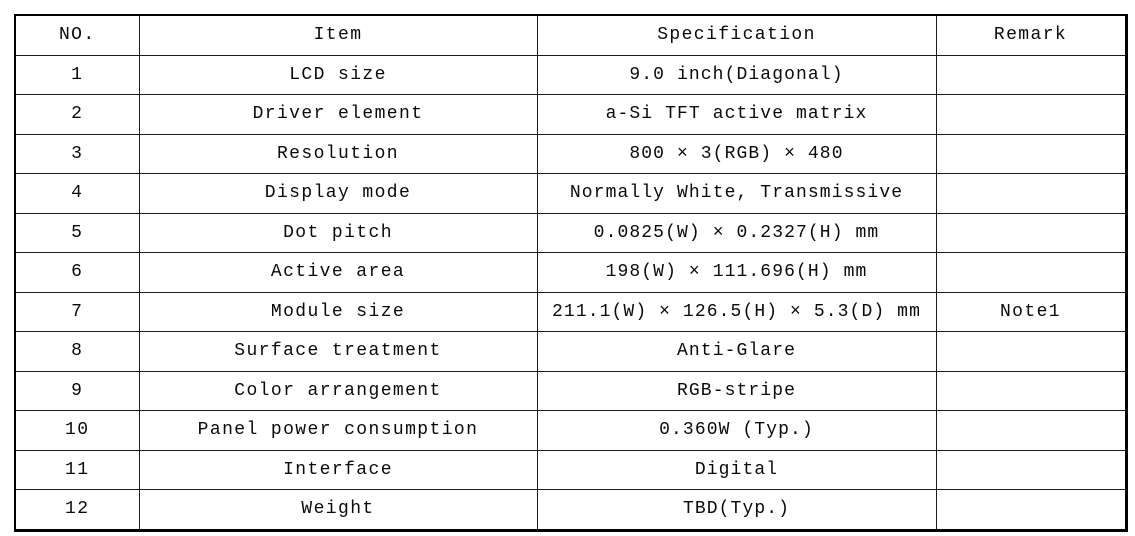  Describe the element at coordinates (338, 510) in the screenshot. I see `cell-item: Weight` at that location.